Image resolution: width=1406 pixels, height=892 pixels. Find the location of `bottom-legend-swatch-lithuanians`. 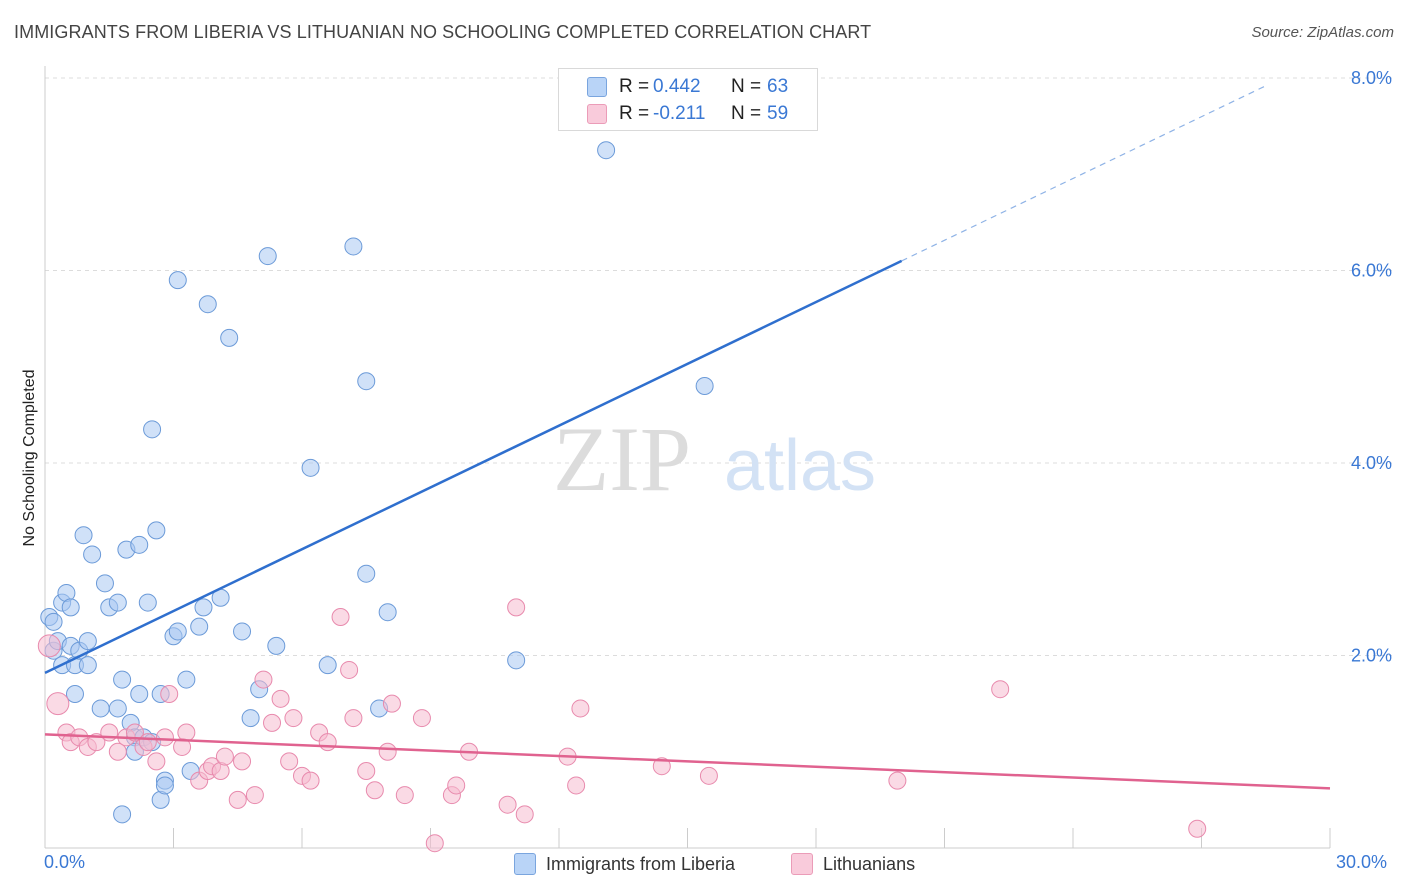

bottom-legend-swatch-lithuanians is located at coordinates (802, 864).